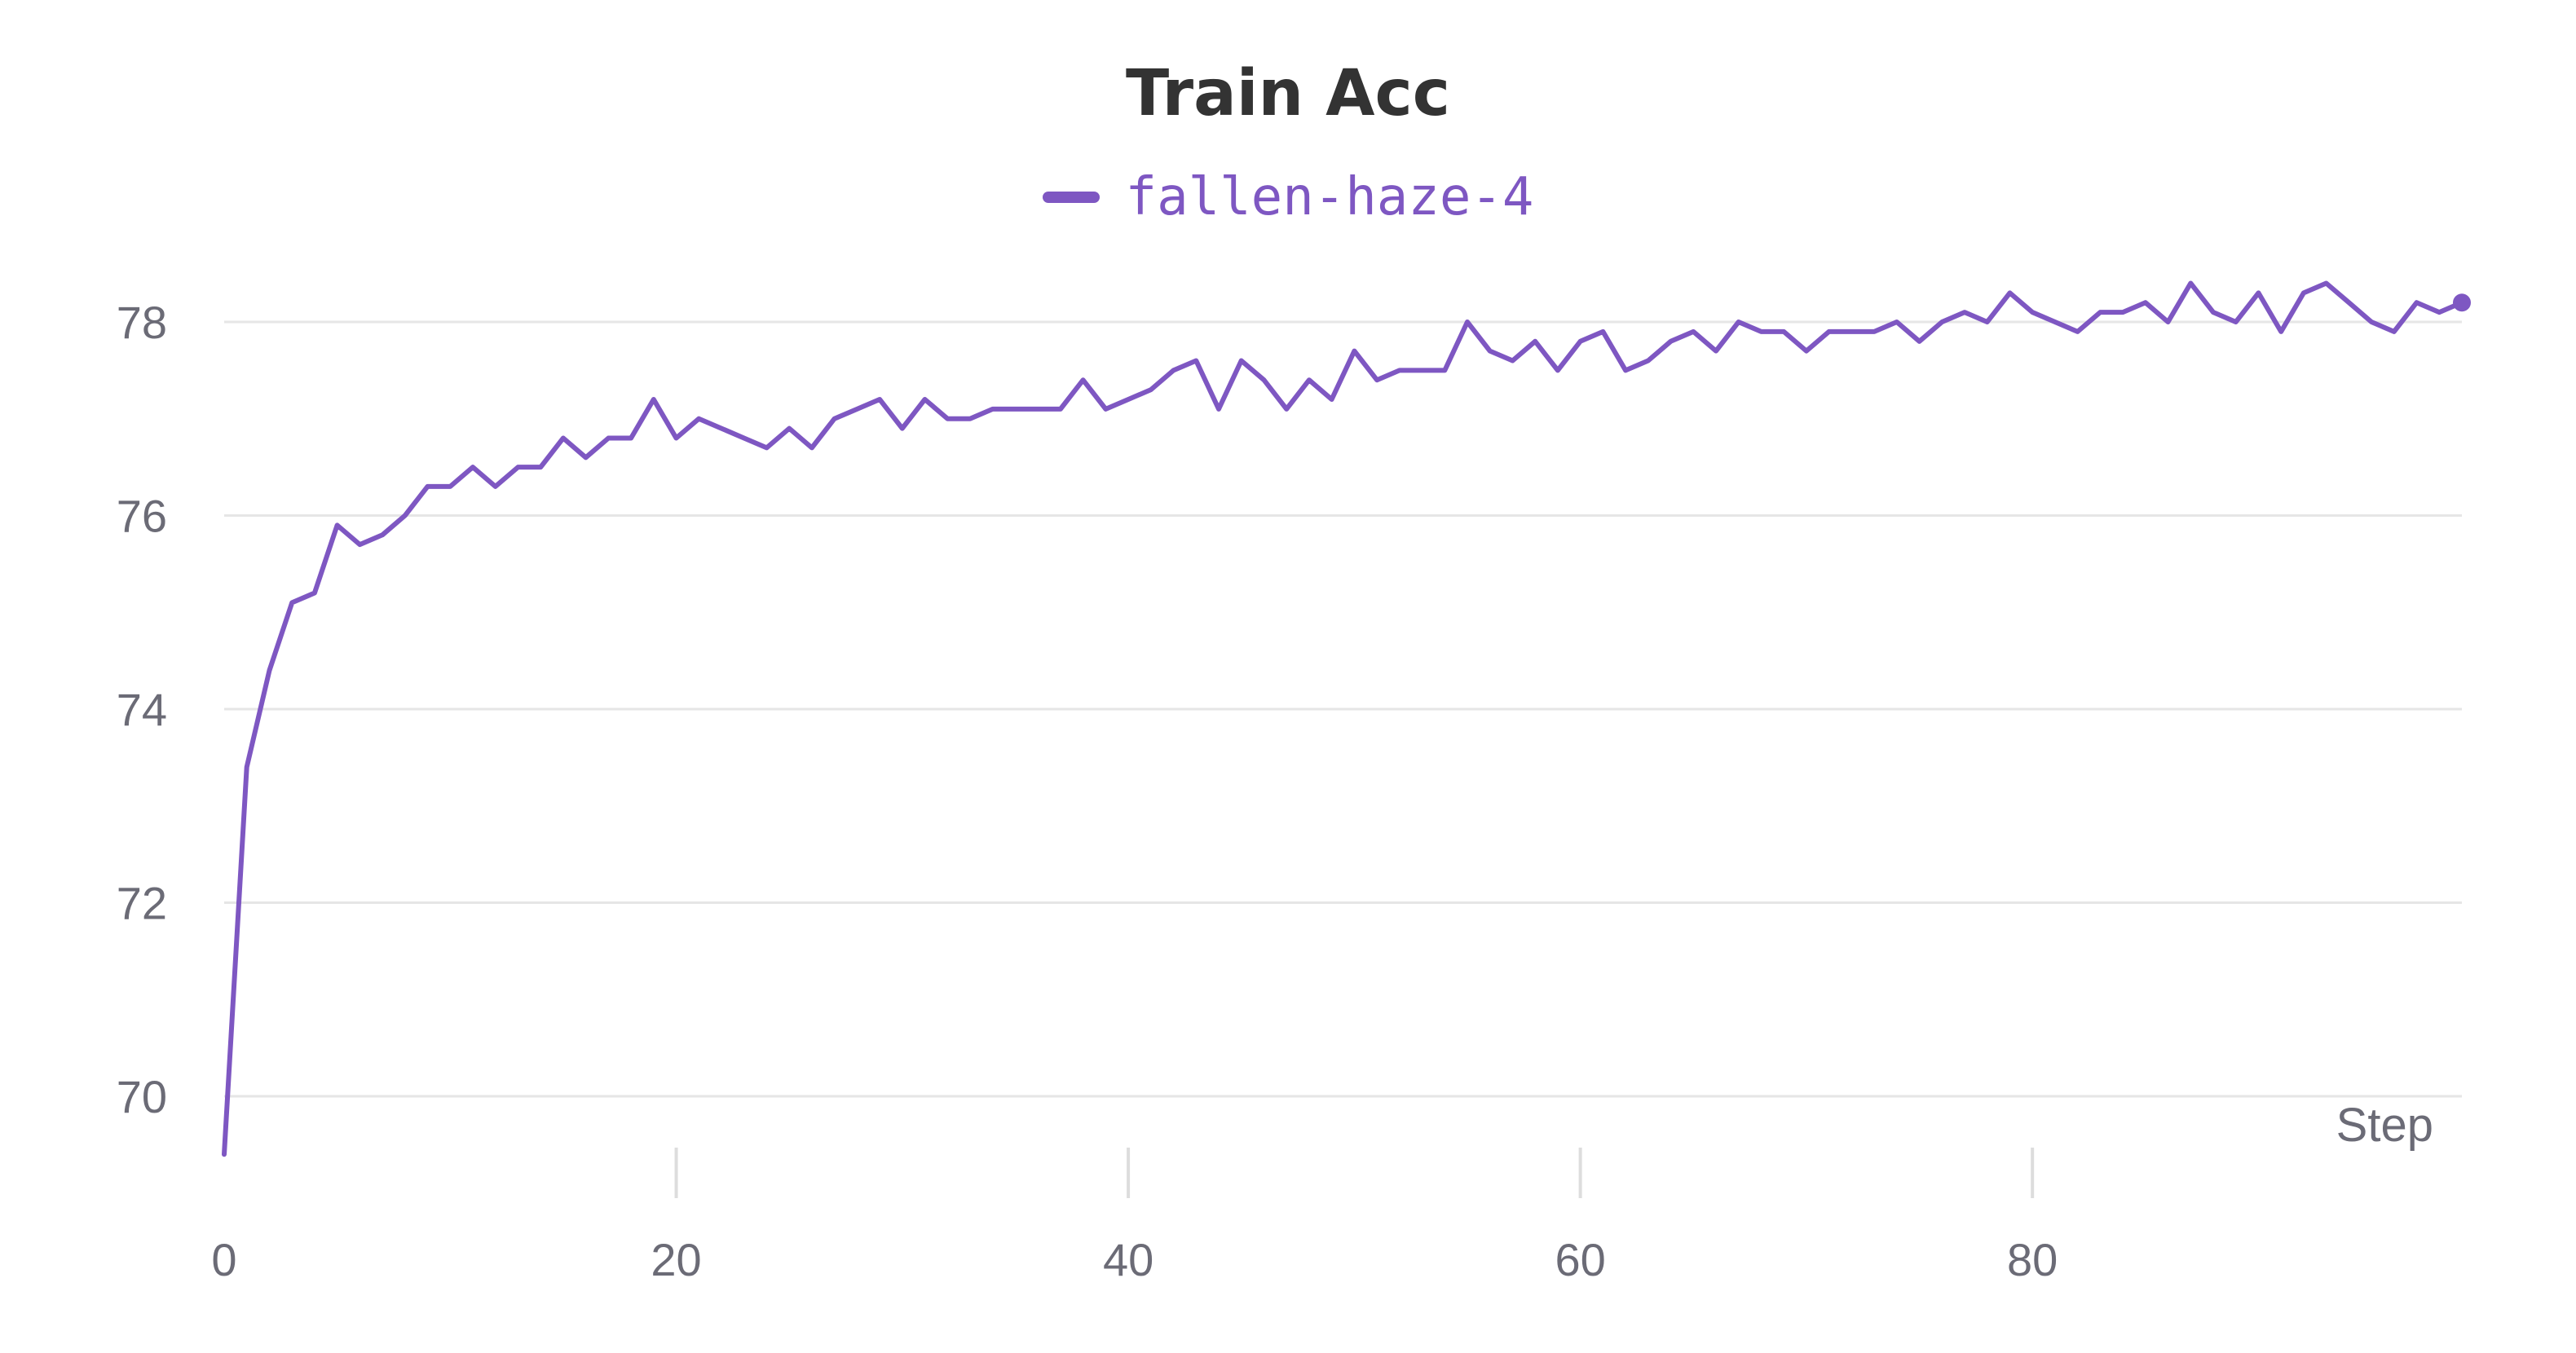 Image resolution: width=2576 pixels, height=1353 pixels. I want to click on y-tick-label-76: 76, so click(142, 516).